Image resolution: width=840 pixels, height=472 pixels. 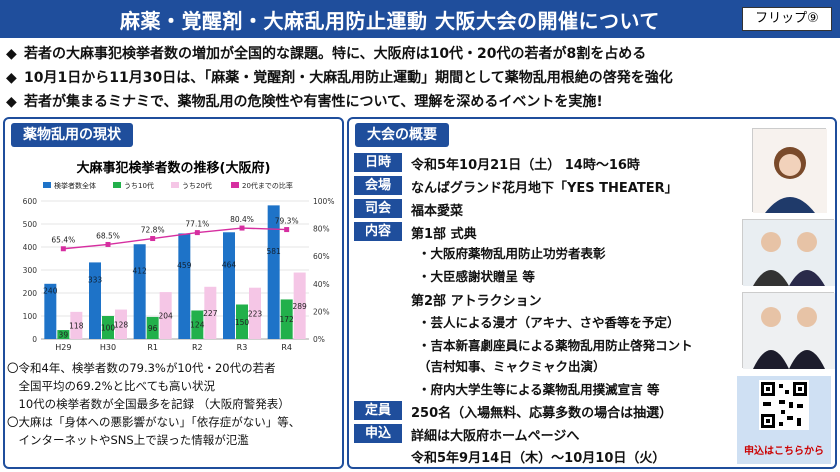 I want to click on note-line: 〇令和4年、検挙者数の79.3%が10代・20代の若者, so click(x=141, y=368).